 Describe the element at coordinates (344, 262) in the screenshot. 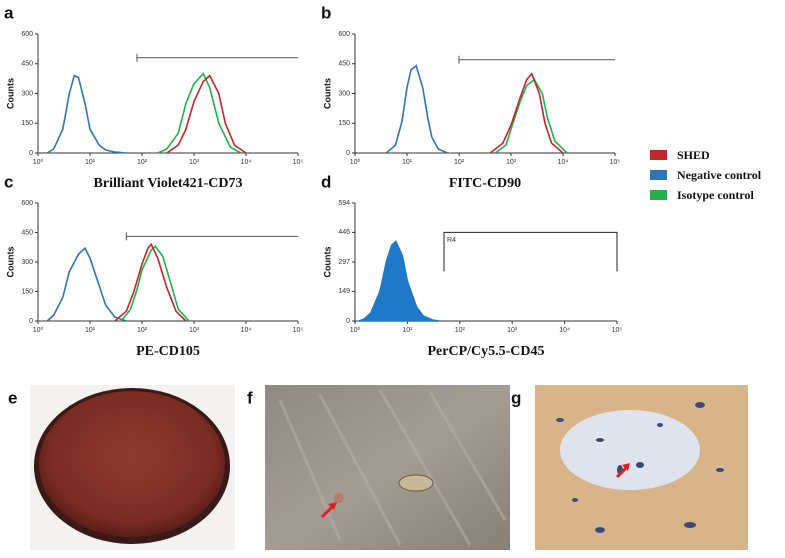

I see `y-tick-label: 297` at that location.